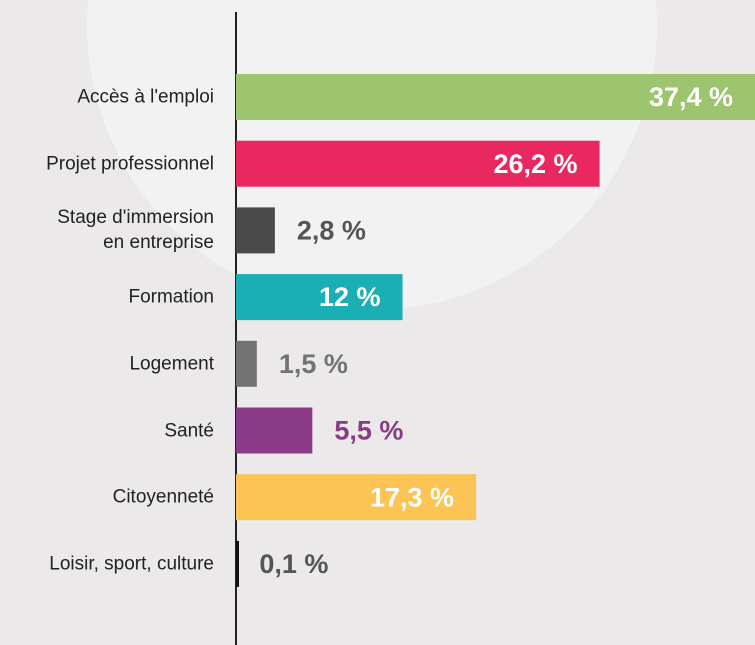  What do you see at coordinates (131, 564) in the screenshot?
I see `category-label: Loisir, sport, culture` at bounding box center [131, 564].